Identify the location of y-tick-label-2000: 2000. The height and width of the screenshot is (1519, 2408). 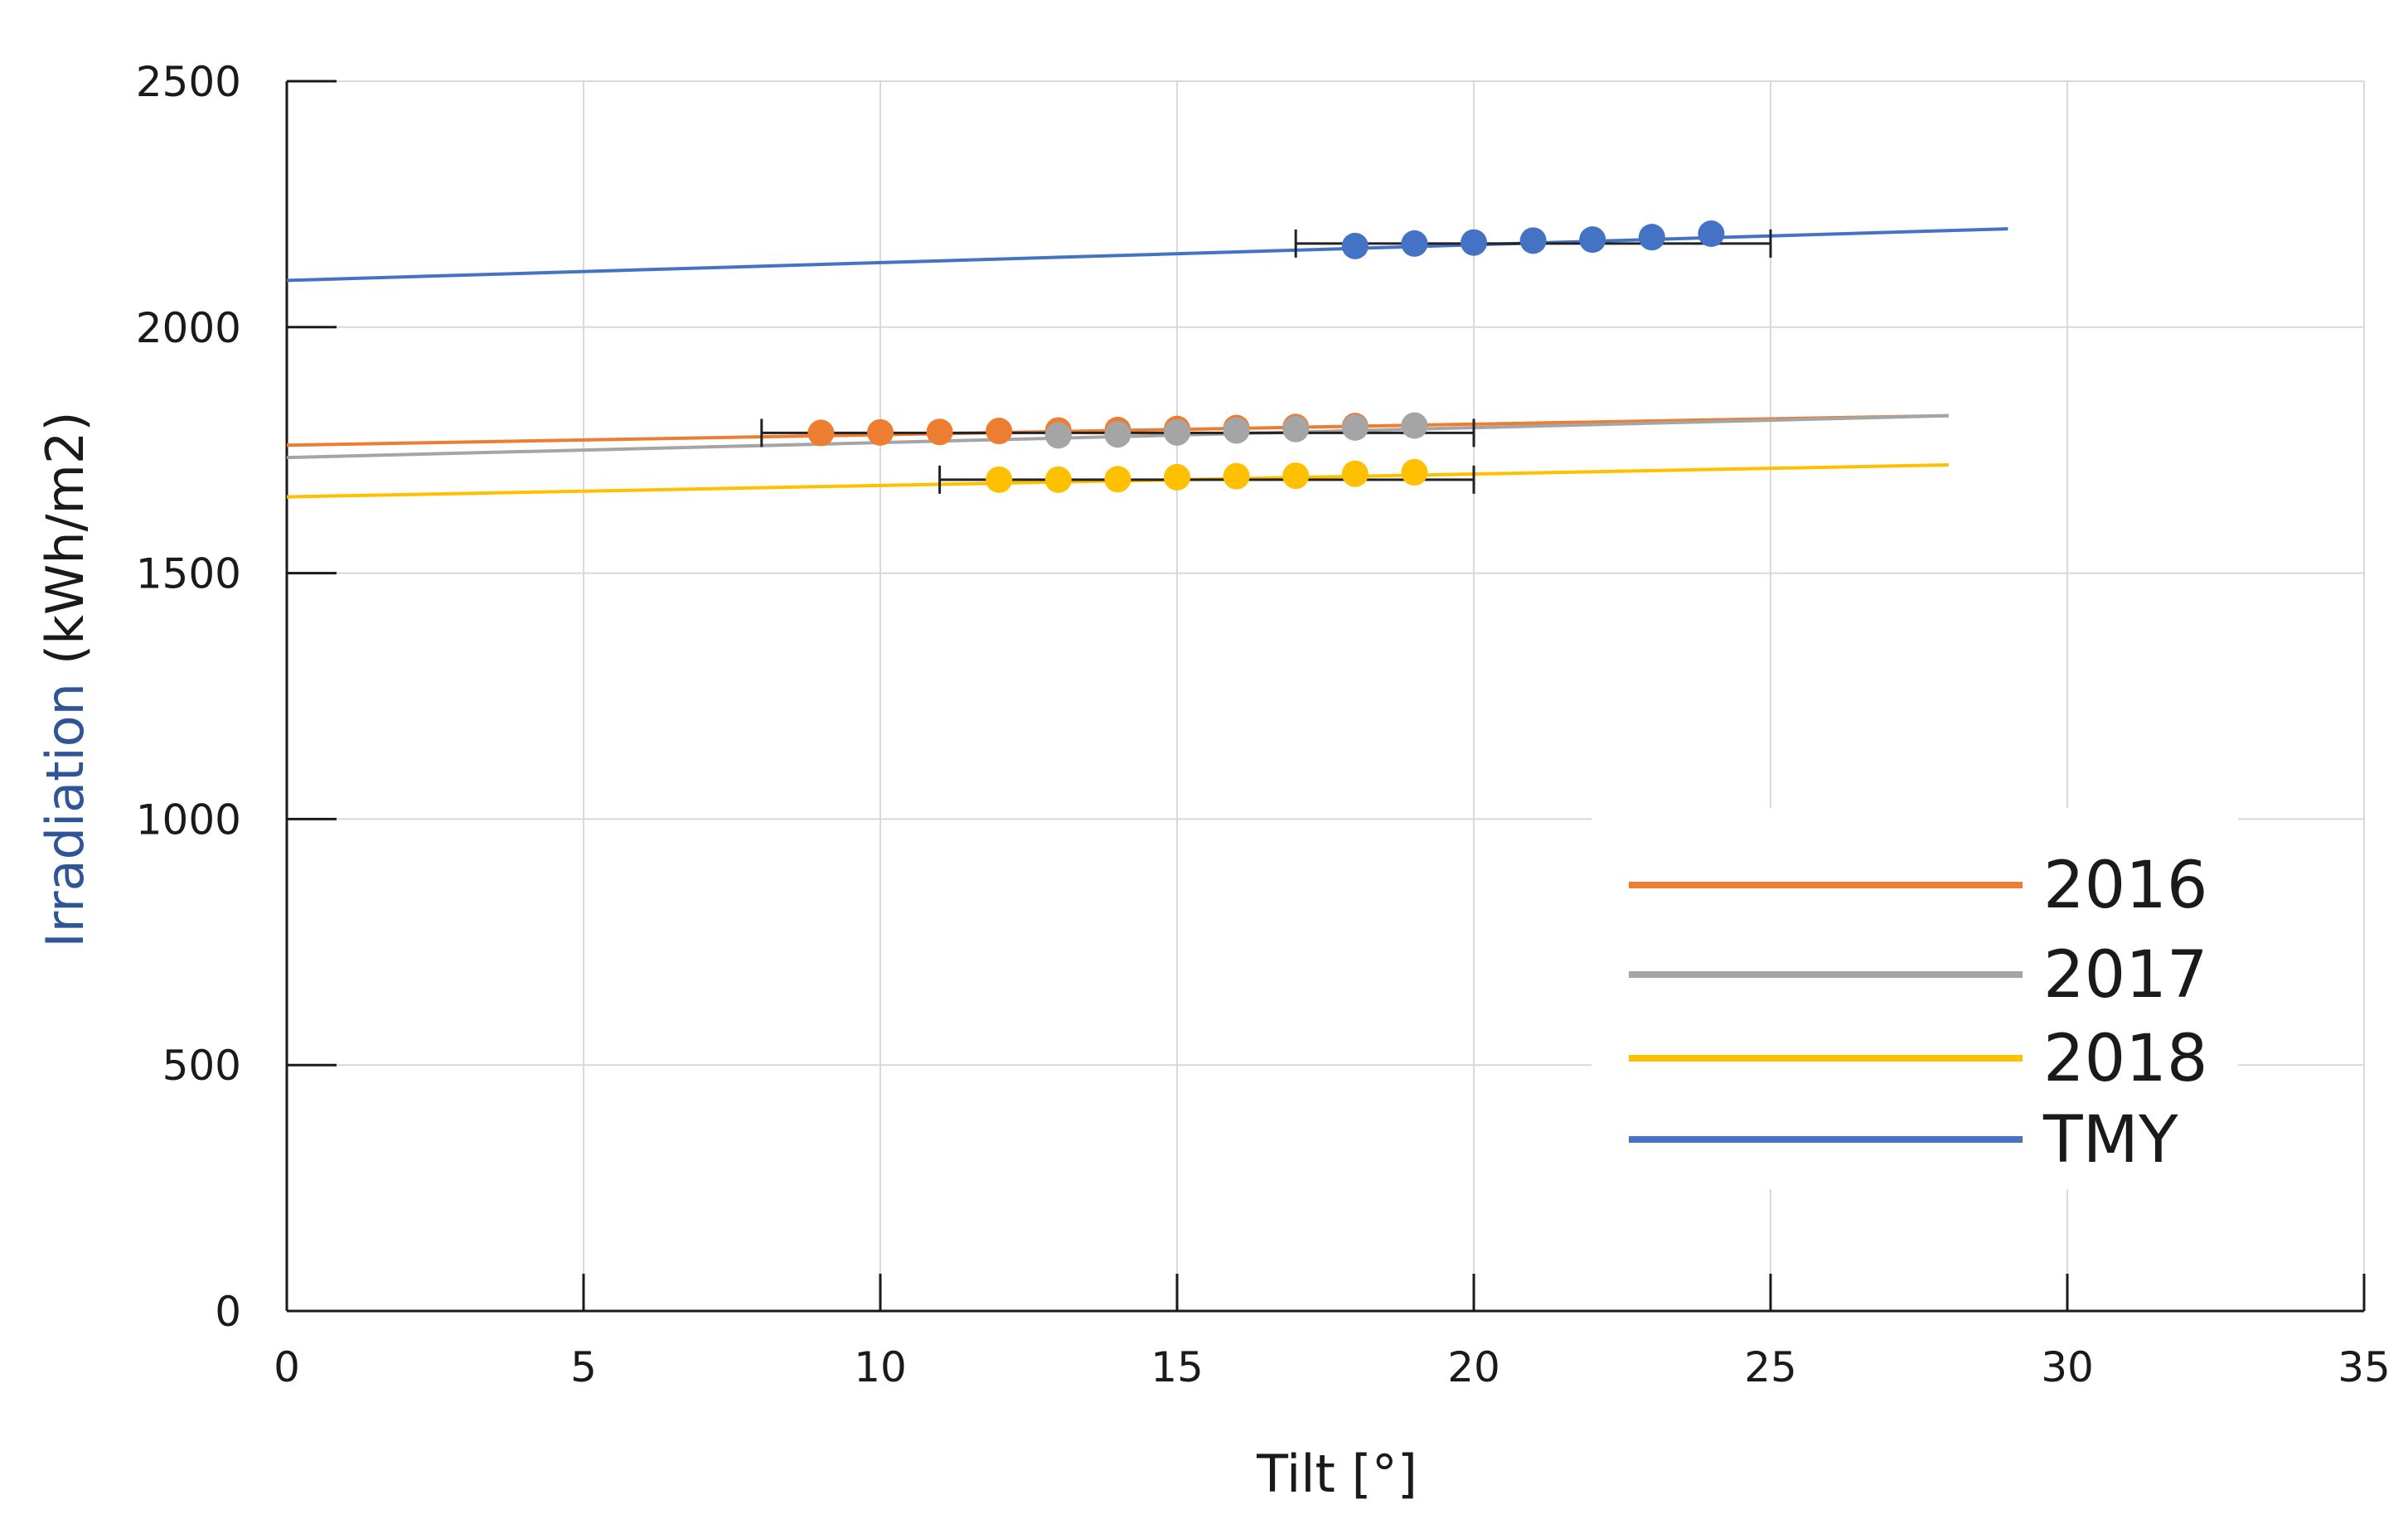
(188, 328).